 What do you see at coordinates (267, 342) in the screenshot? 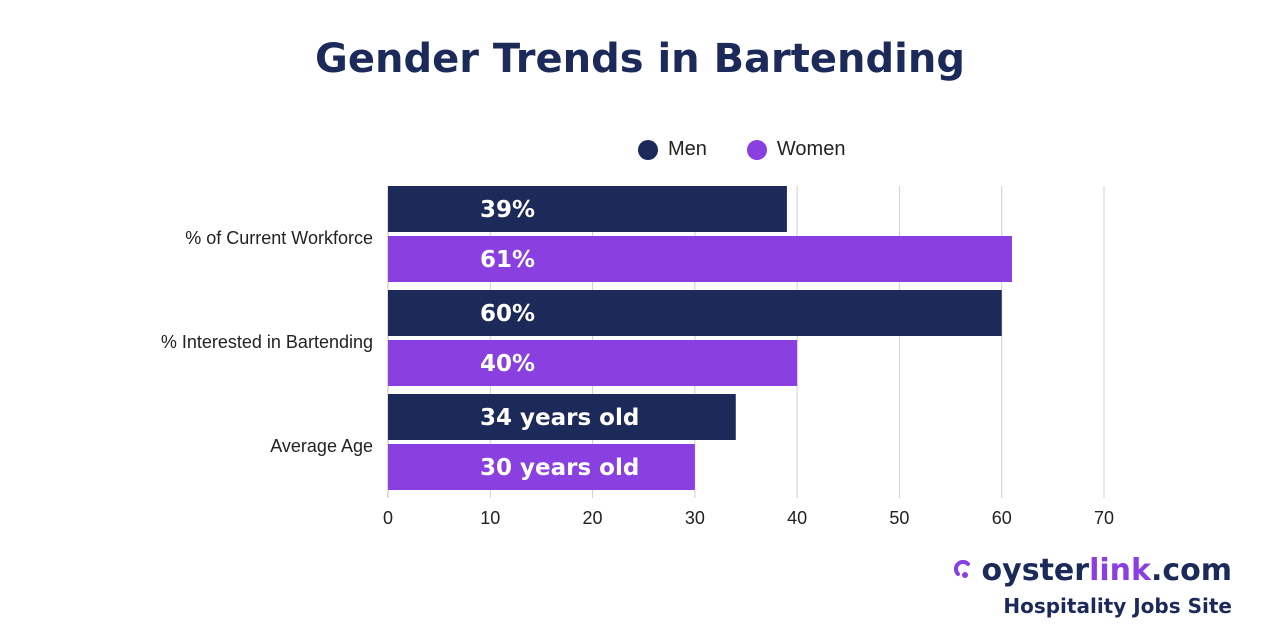
I see `category-label: % Interested in Bartending` at bounding box center [267, 342].